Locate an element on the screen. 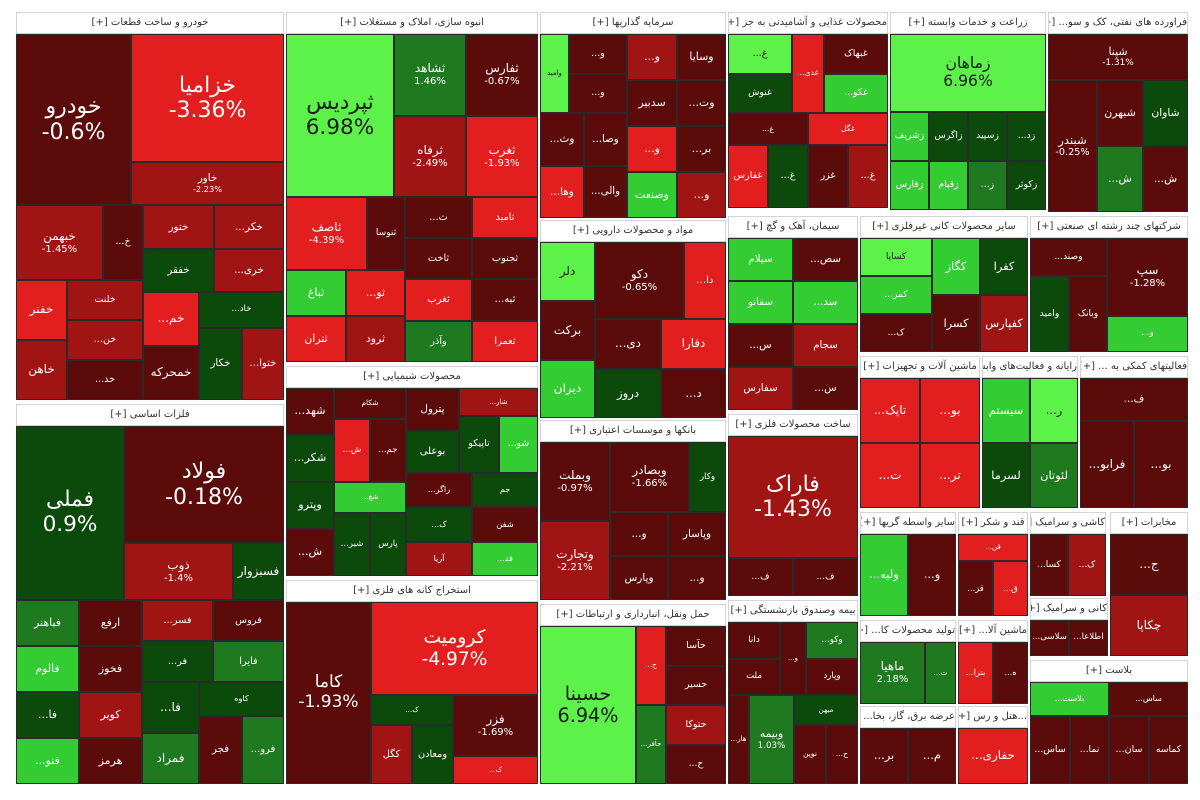 Image resolution: width=1200 pixels, height=800 pixels. stock-tile: زماهان 6.96% is located at coordinates (968, 73).